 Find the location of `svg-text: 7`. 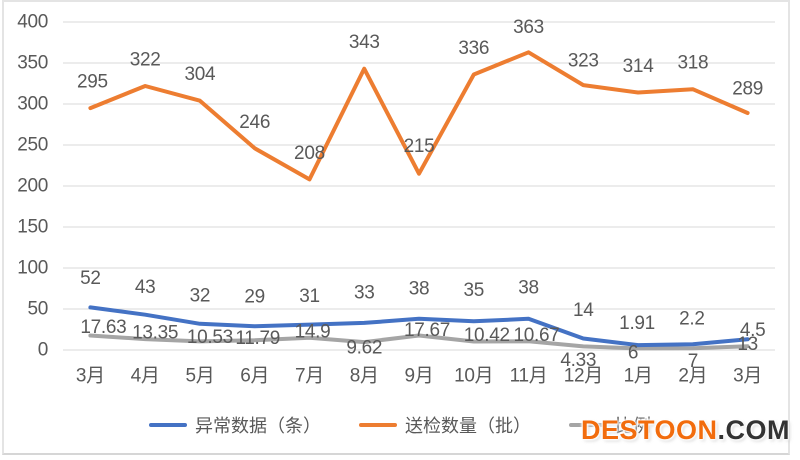

svg-text: 7 is located at coordinates (693, 361).